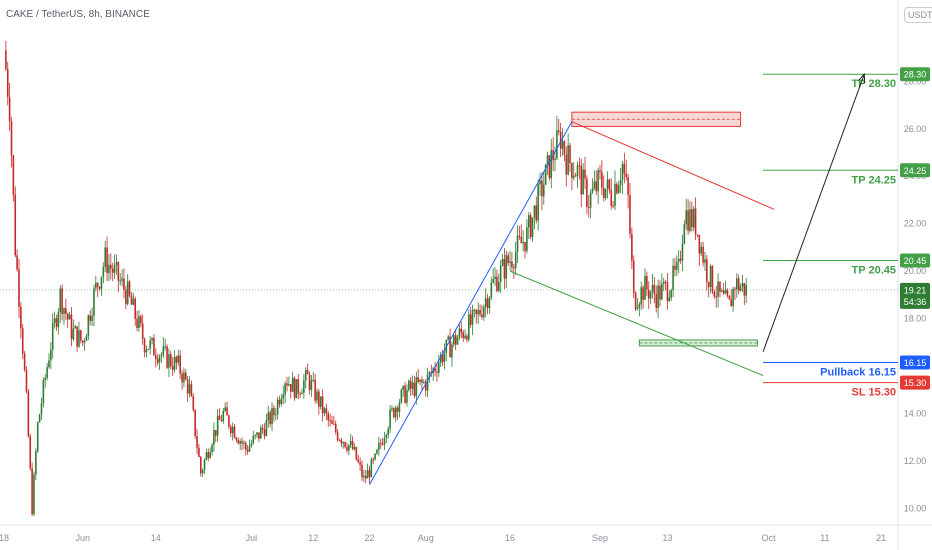 The width and height of the screenshot is (932, 550). I want to click on tp-axis-badge, so click(915, 74).